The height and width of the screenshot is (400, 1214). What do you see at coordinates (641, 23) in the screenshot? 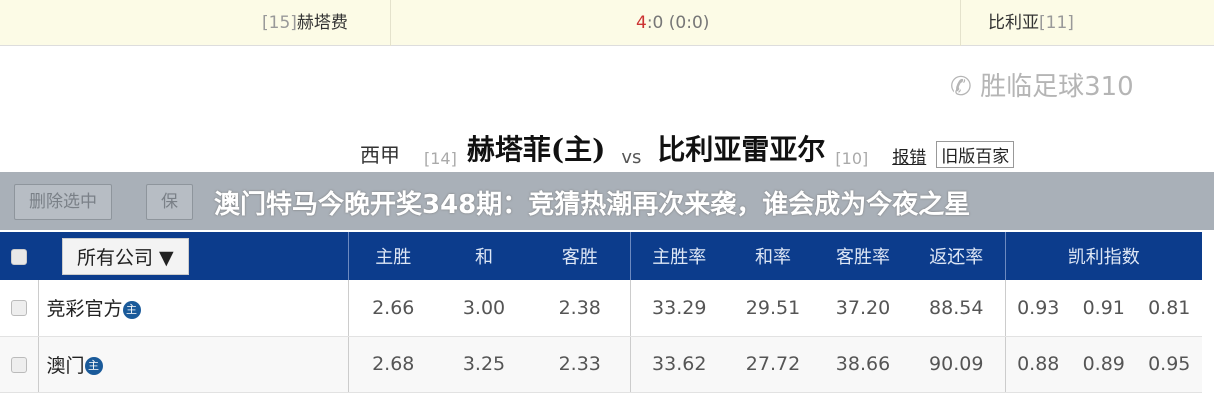
I see `score-home: 4` at bounding box center [641, 23].